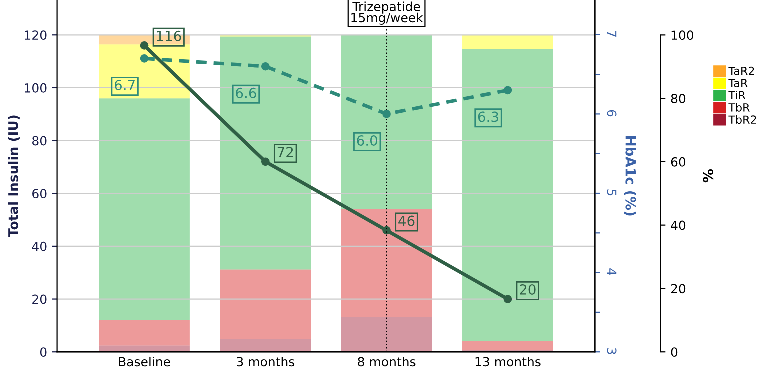  Describe the element at coordinates (39, 247) in the screenshot. I see `y-tick-label: 40` at that location.